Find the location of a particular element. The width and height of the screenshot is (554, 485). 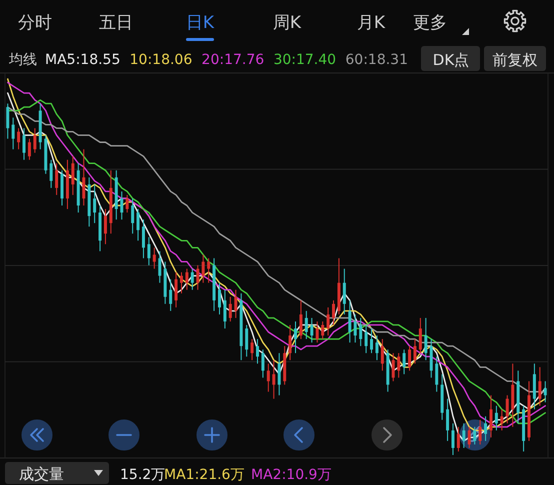

text: MA1:21.6万 is located at coordinates (204, 475).